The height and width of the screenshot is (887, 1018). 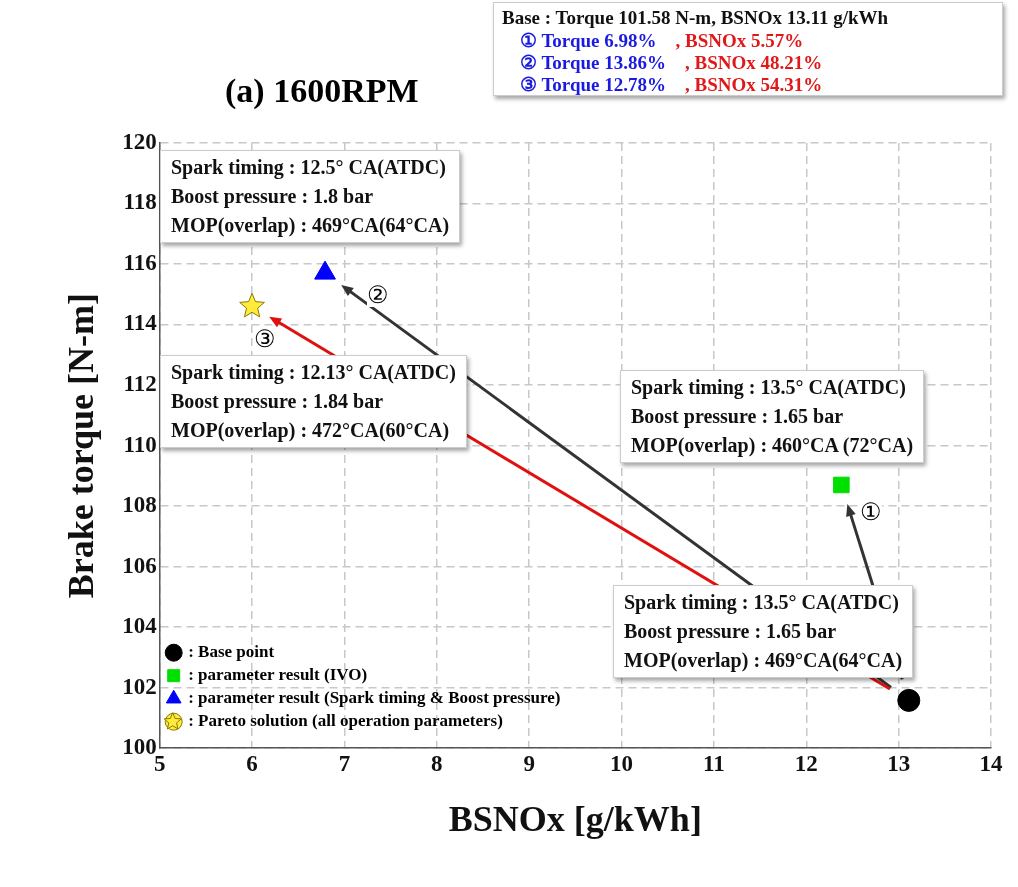 I want to click on y-tick-label: 120, so click(x=139, y=141).